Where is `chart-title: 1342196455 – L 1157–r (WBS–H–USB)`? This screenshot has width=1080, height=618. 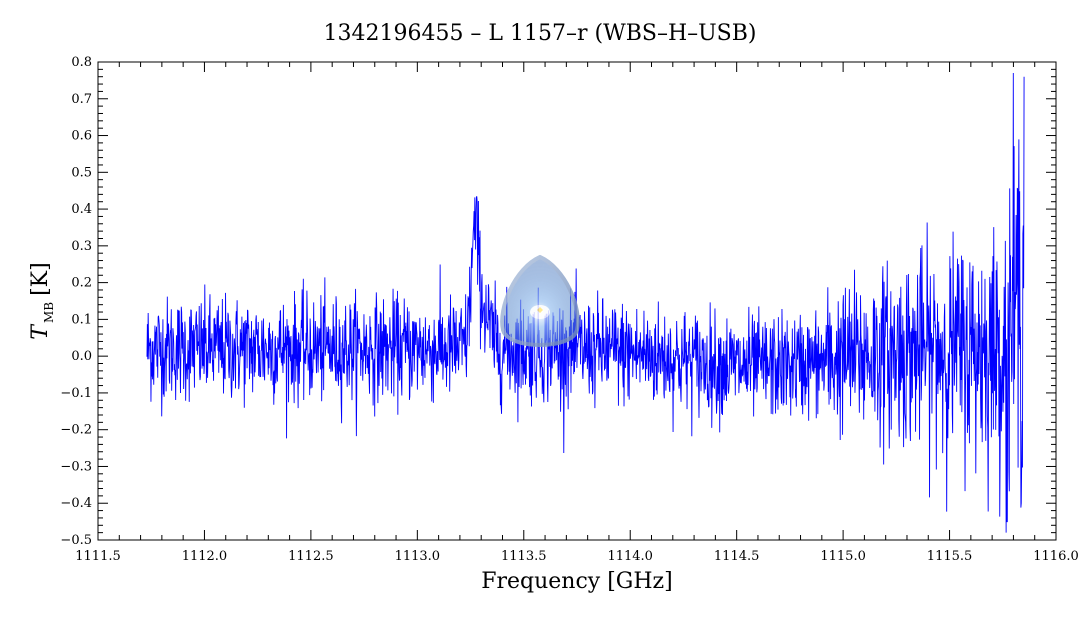 chart-title: 1342196455 – L 1157–r (WBS–H–USB) is located at coordinates (539, 33).